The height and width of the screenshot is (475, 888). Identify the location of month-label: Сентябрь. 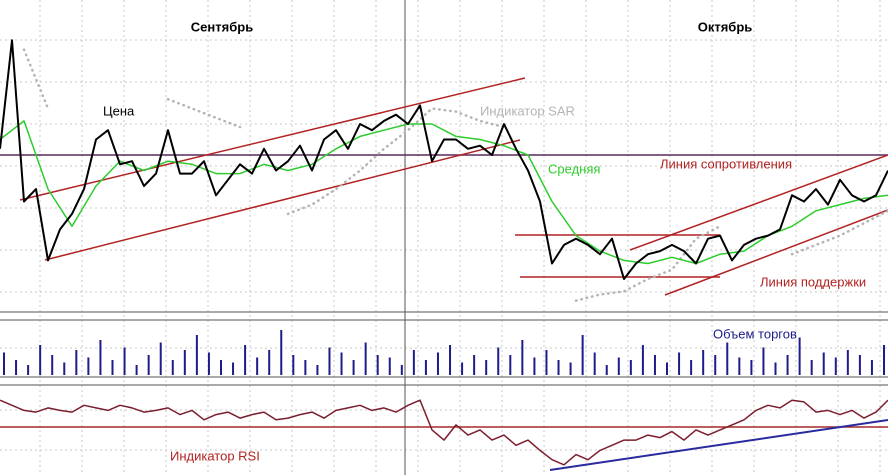
(222, 26).